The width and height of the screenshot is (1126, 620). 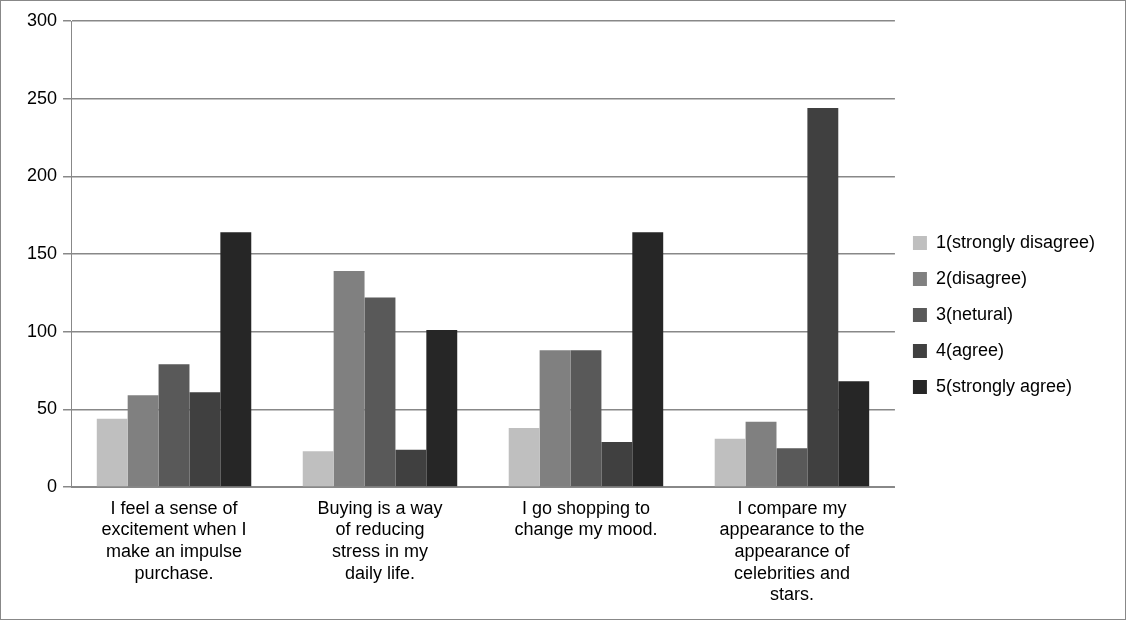 I want to click on y-tick-label: 150, so click(x=42, y=252).